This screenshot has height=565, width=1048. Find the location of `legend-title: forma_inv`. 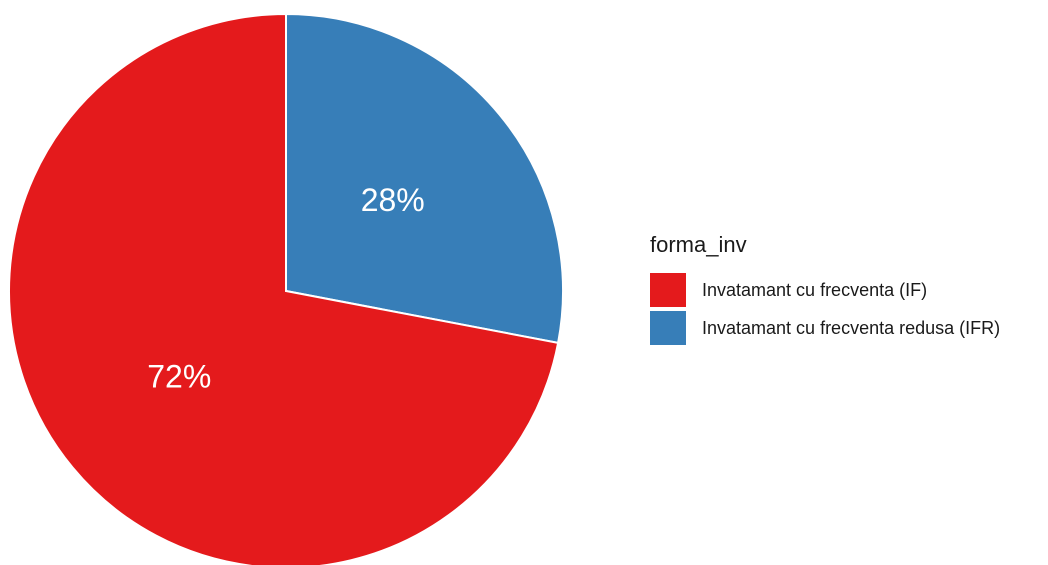

legend-title: forma_inv is located at coordinates (698, 244).